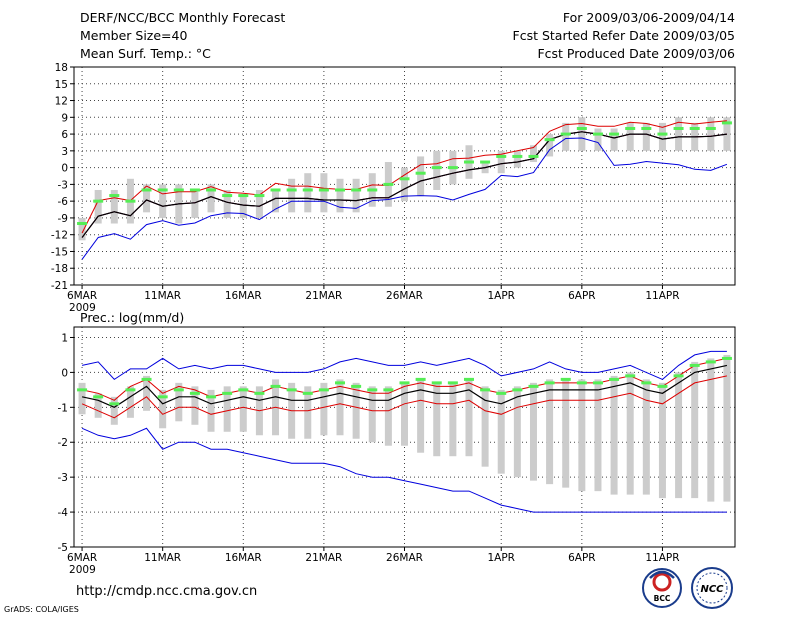 This screenshot has width=800, height=618. What do you see at coordinates (166, 591) in the screenshot?
I see `source-url: http://cmdp.ncc.cma.gov.cn` at bounding box center [166, 591].